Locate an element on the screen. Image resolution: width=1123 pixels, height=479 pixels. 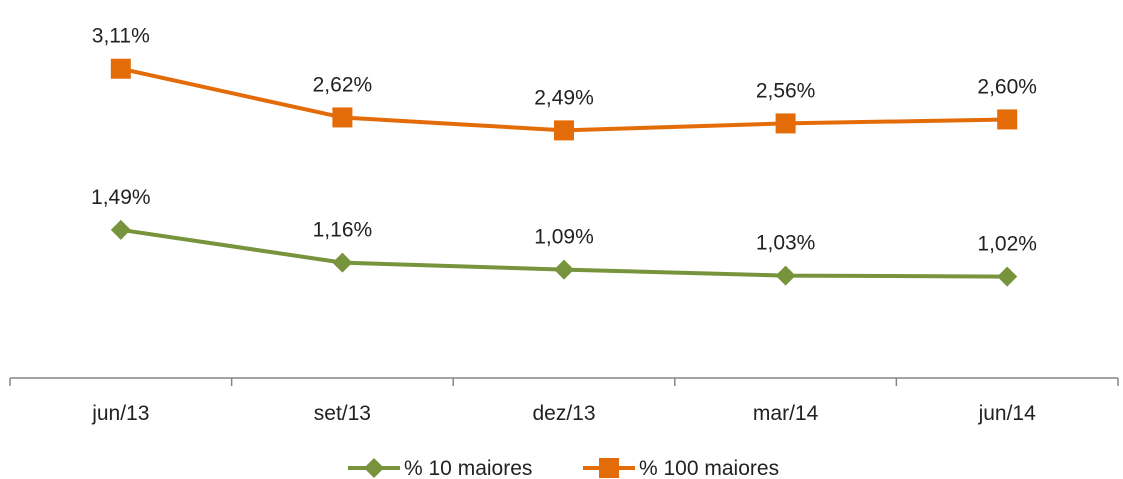
x-tick-label: dez/13 is located at coordinates (563, 413).